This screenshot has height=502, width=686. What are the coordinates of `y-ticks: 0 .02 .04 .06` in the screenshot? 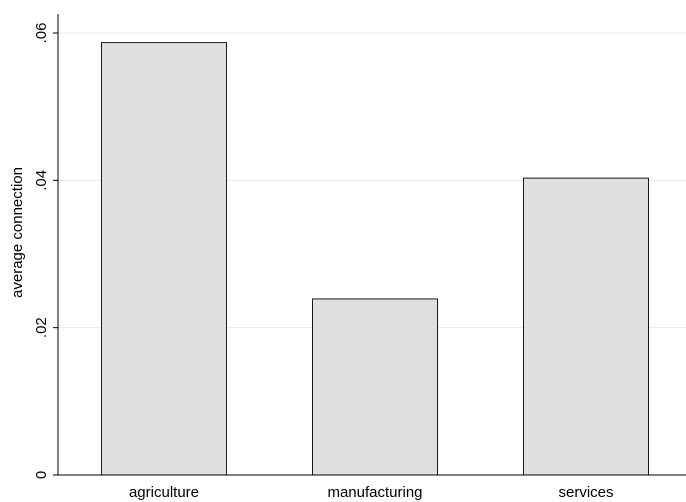 It's located at (45, 251).